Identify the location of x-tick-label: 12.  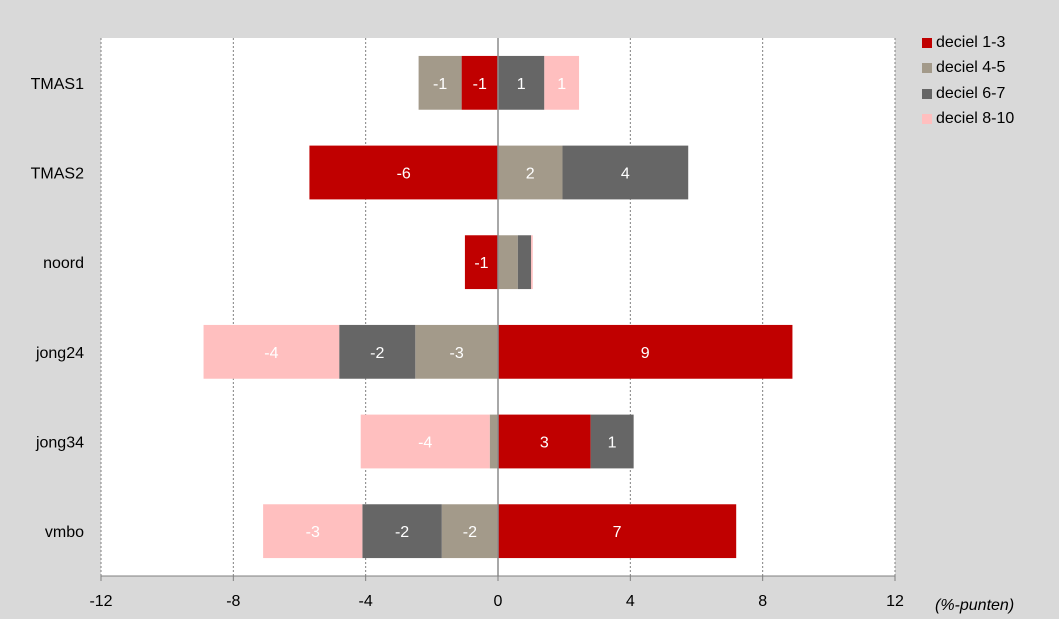
(895, 601).